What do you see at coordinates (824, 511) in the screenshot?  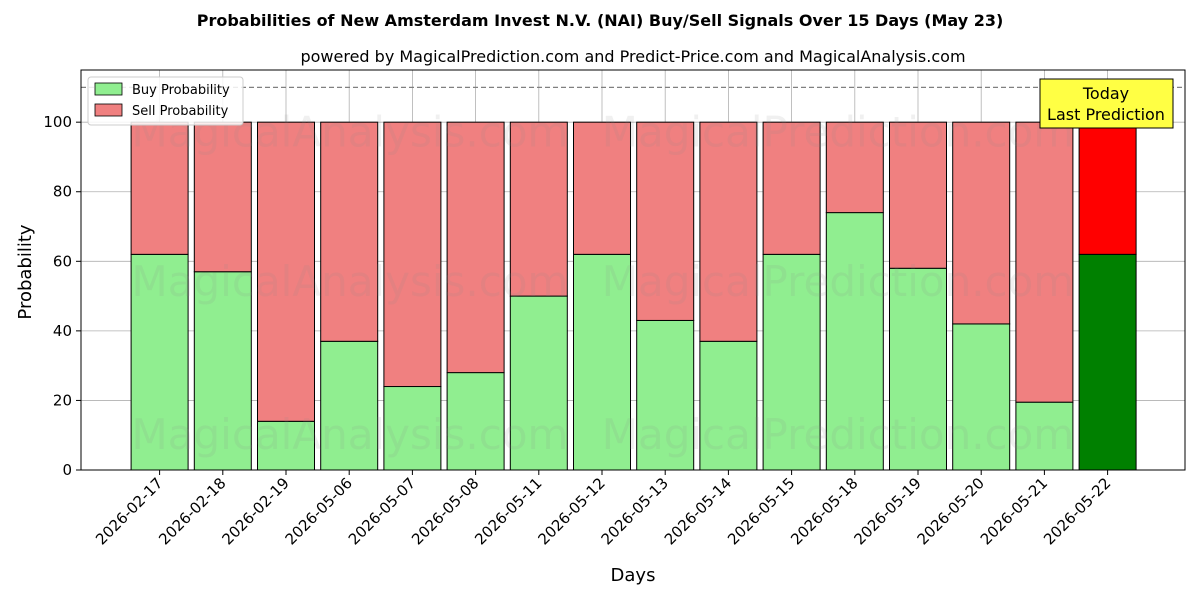 I see `x-tick-label: 2026-05-18` at bounding box center [824, 511].